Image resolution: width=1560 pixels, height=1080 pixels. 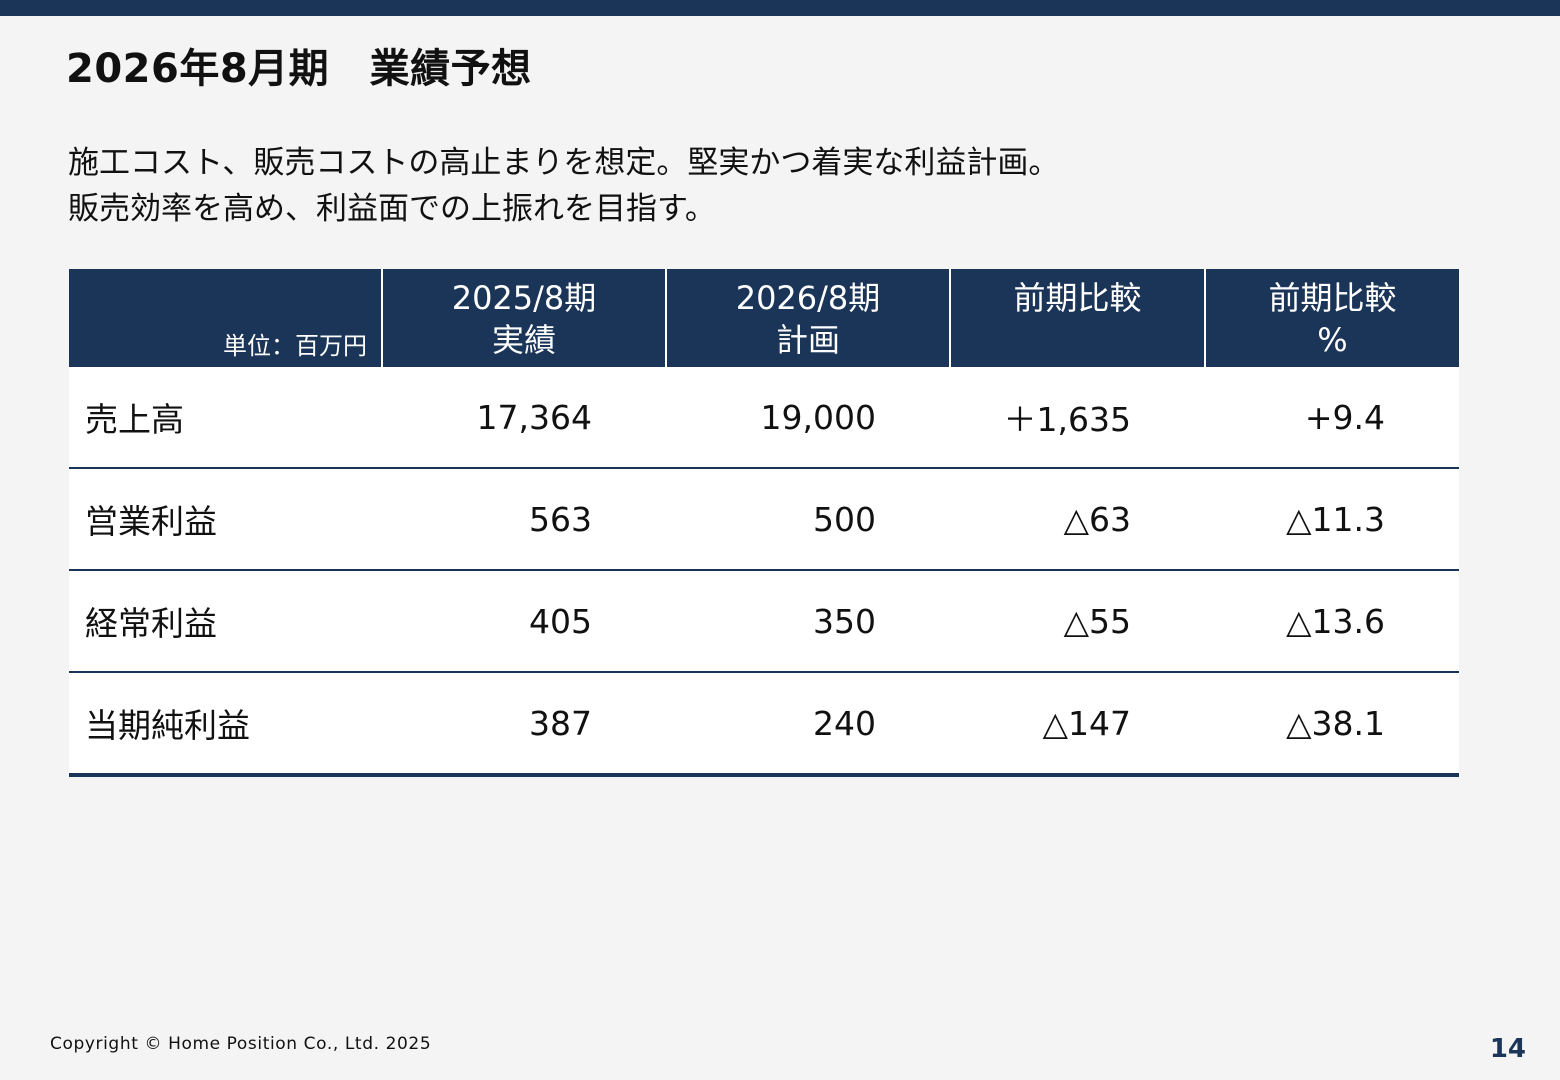 What do you see at coordinates (1335, 621) in the screenshot?
I see `value-yoy-percent: △13.6` at bounding box center [1335, 621].